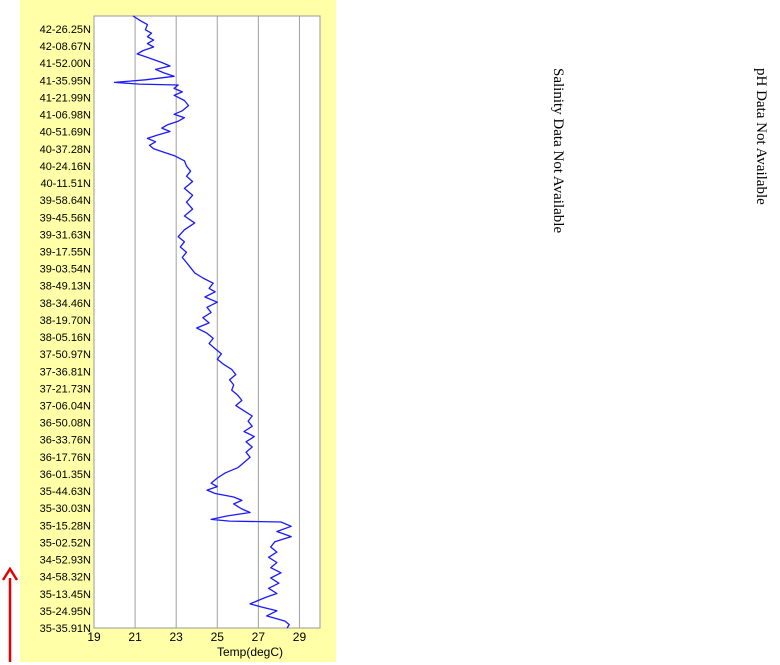  I want to click on y-tick-label: 37-50.97N, so click(65, 355).